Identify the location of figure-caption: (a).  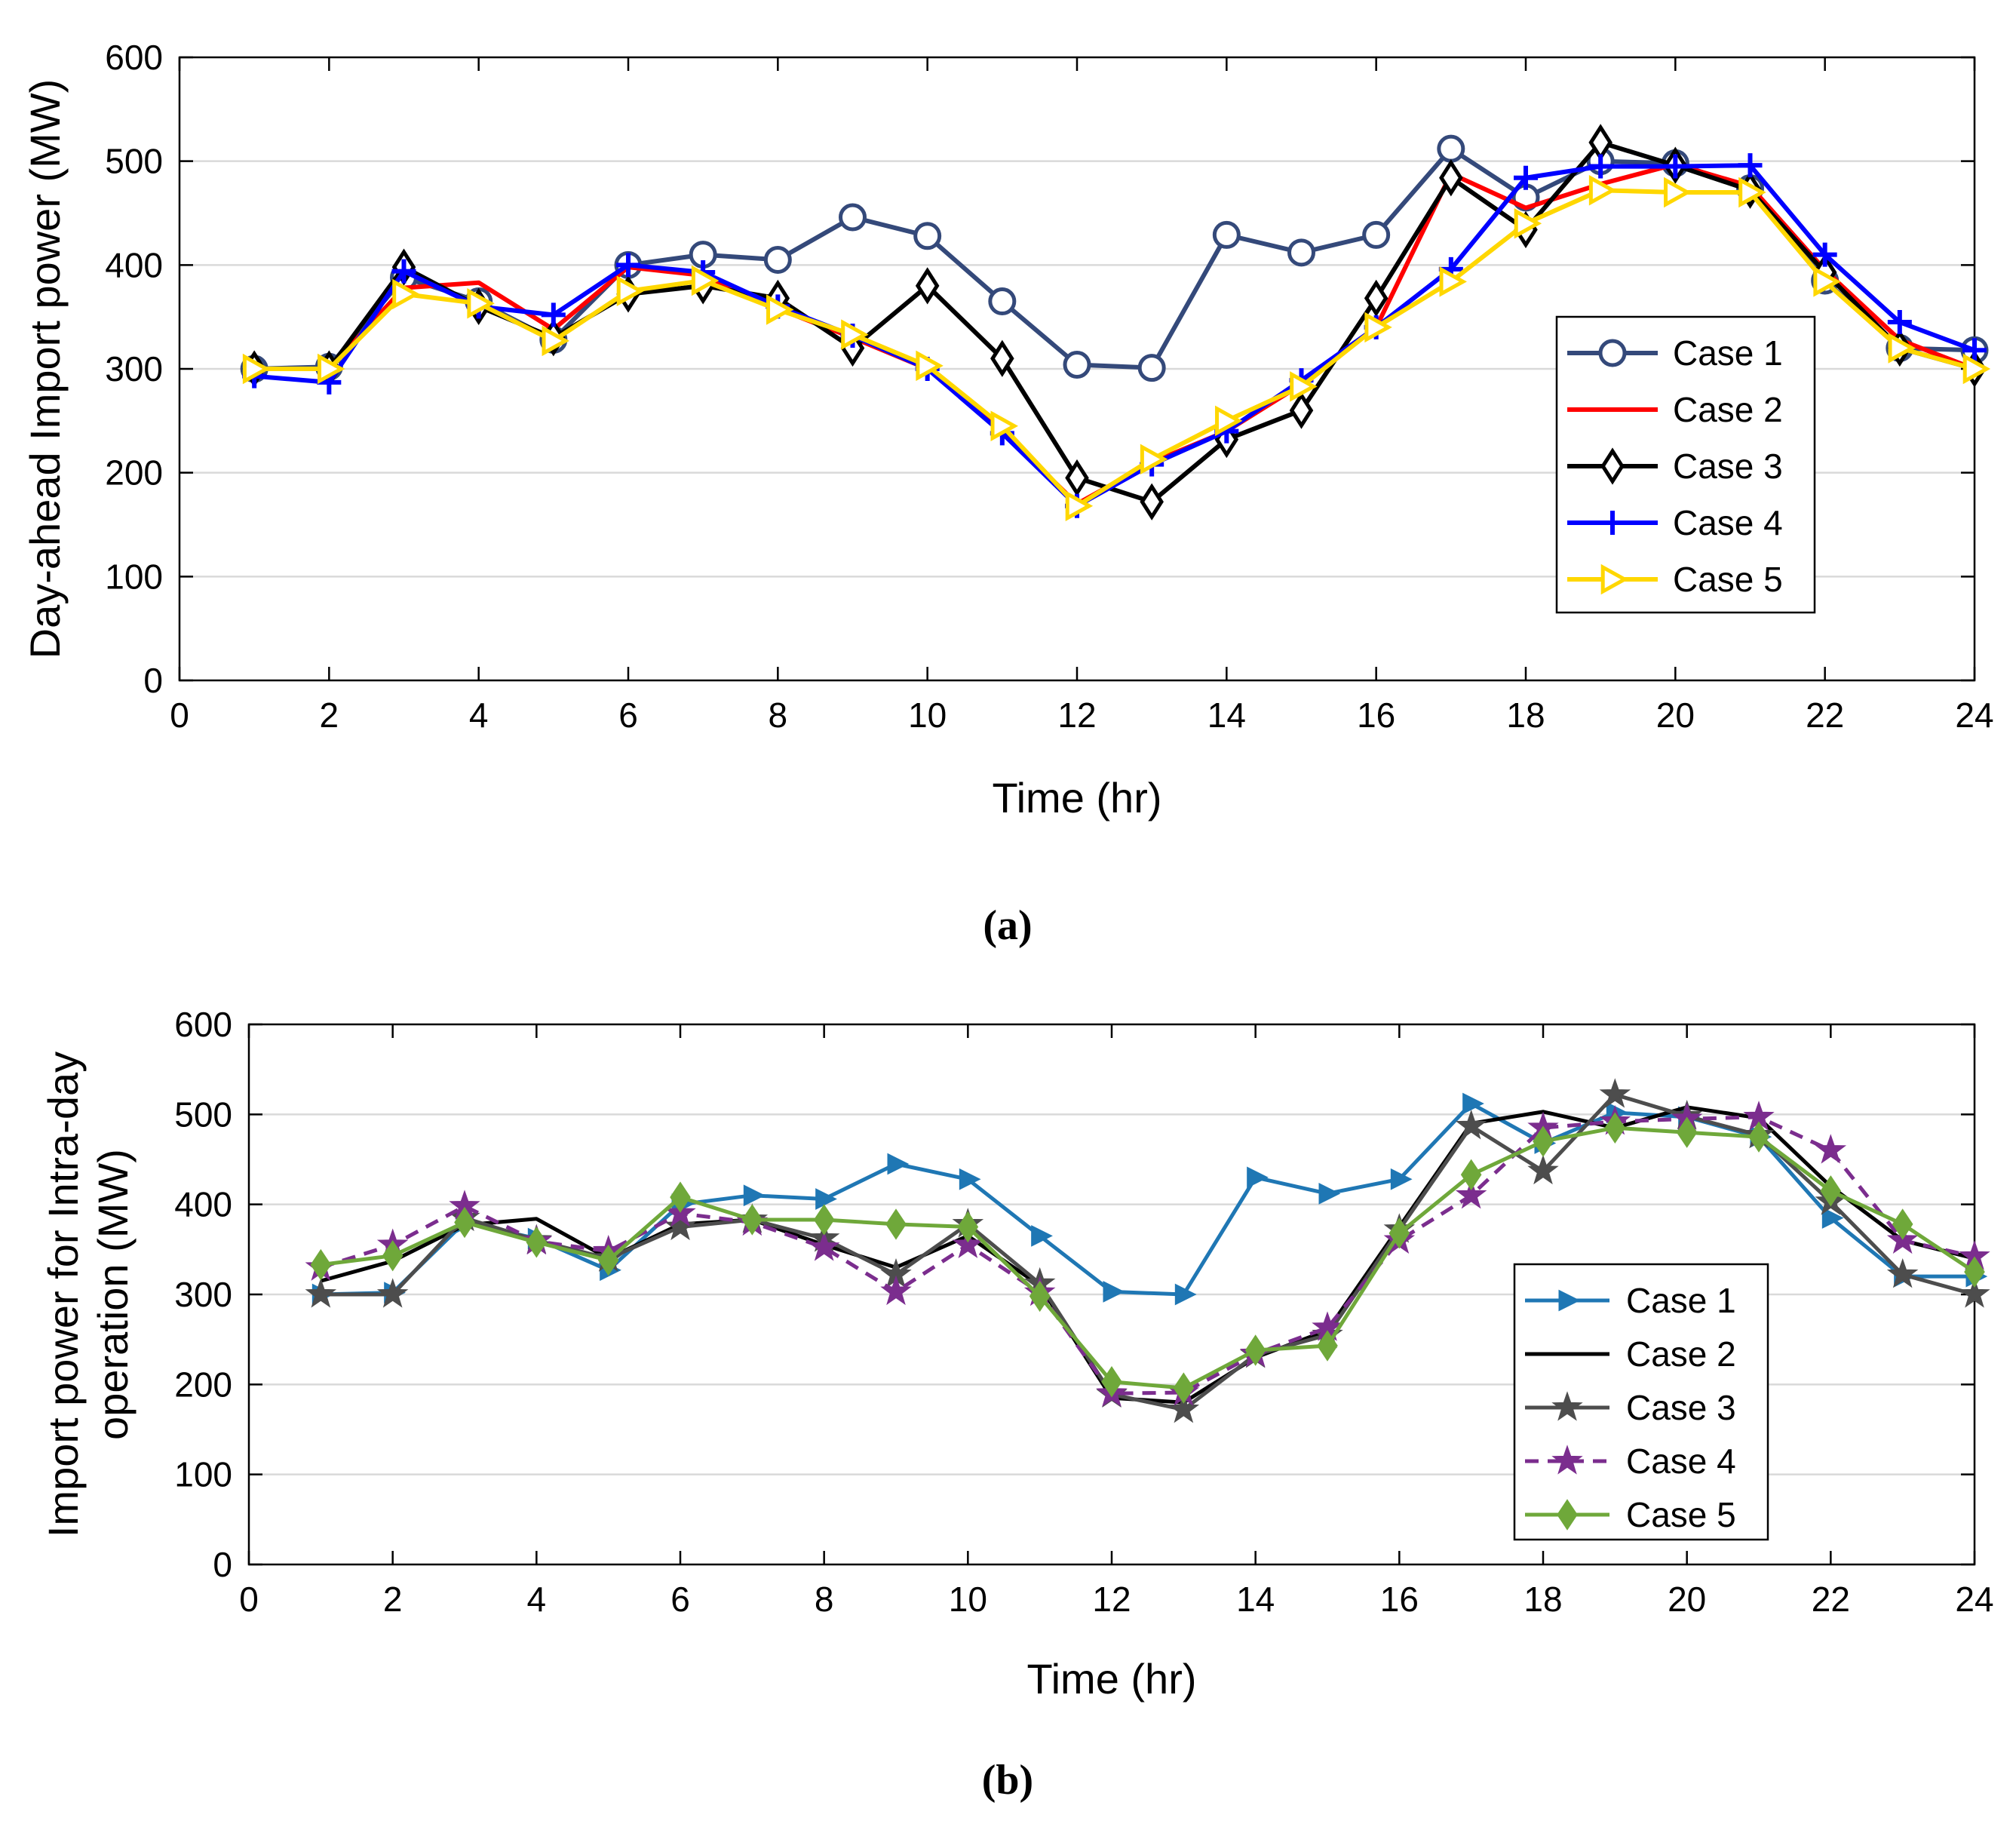
(1008, 925).